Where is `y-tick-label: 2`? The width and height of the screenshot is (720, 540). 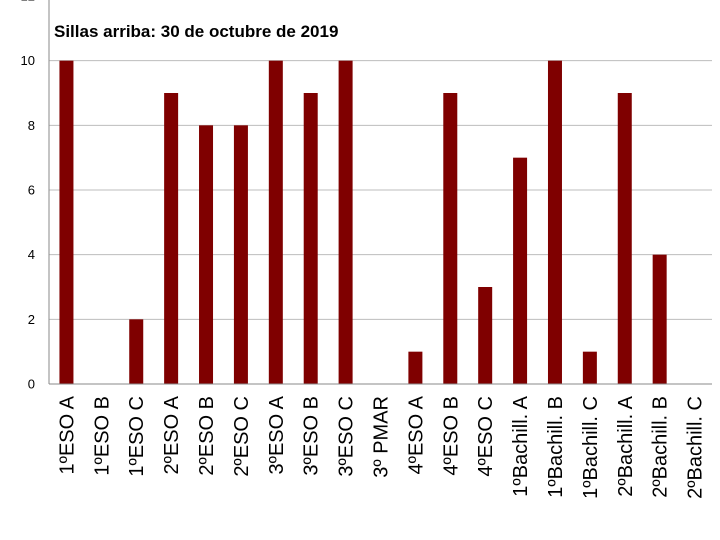
y-tick-label: 2 is located at coordinates (31, 319).